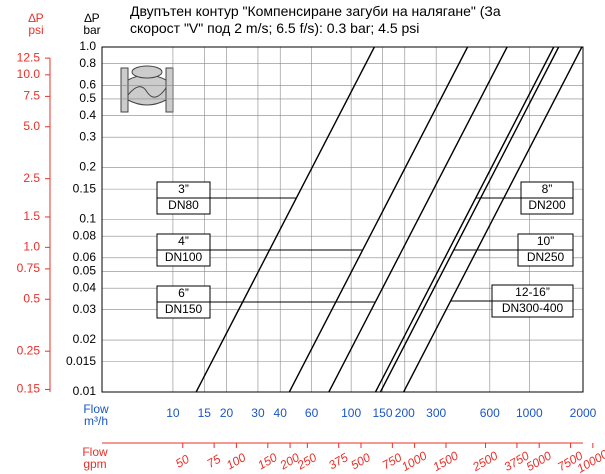  I want to click on x-tick-label: 200, so click(405, 413).